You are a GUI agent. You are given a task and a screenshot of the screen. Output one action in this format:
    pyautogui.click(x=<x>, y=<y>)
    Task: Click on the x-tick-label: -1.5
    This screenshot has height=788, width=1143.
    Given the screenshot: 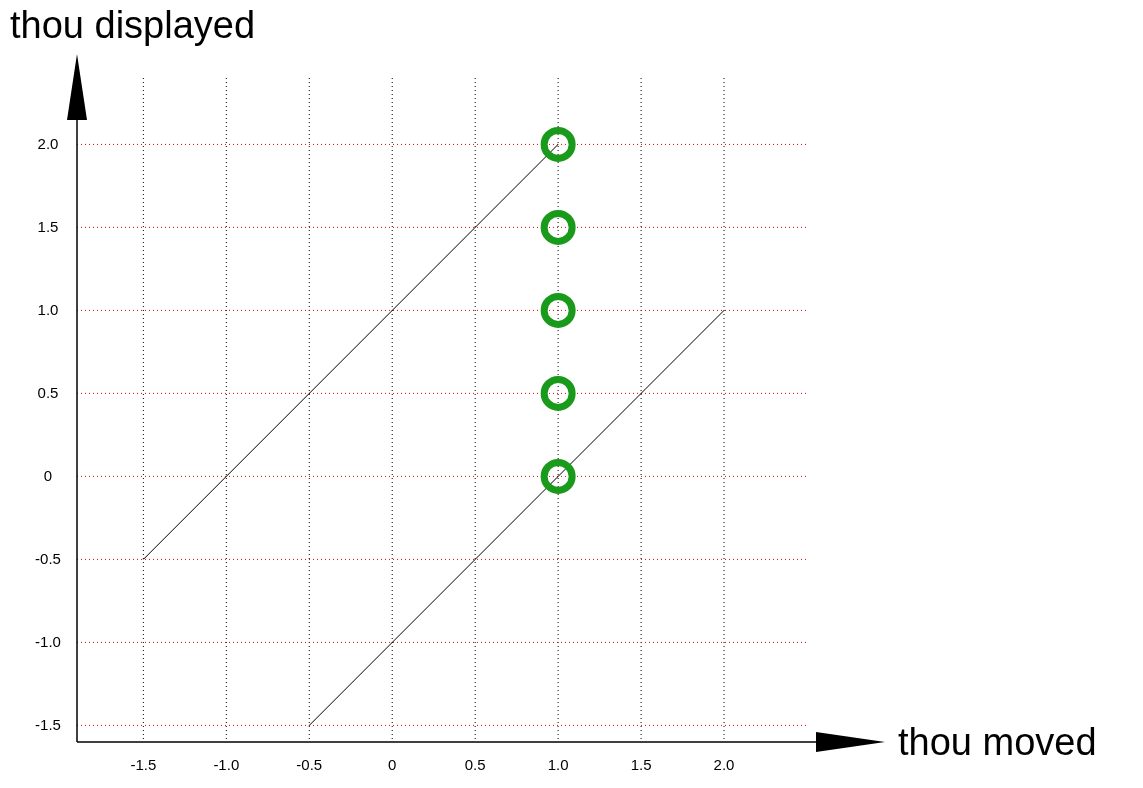 What is the action you would take?
    pyautogui.click(x=143, y=764)
    